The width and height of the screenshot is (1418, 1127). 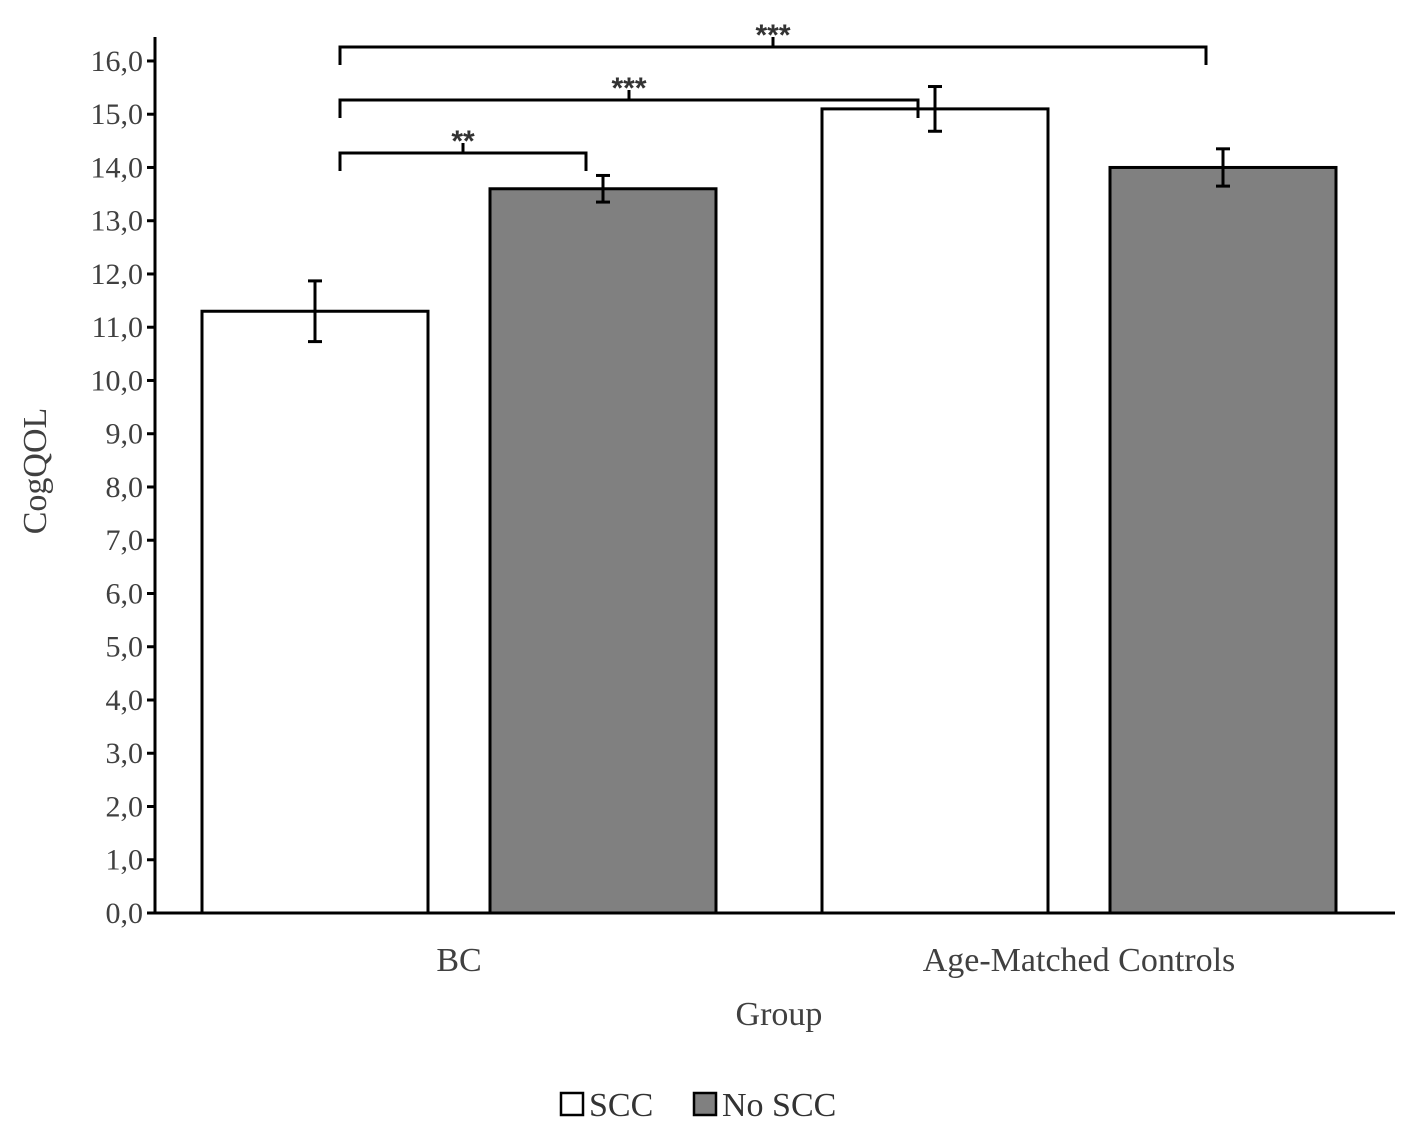 I want to click on y-tick-label: 0,0, so click(x=125, y=913).